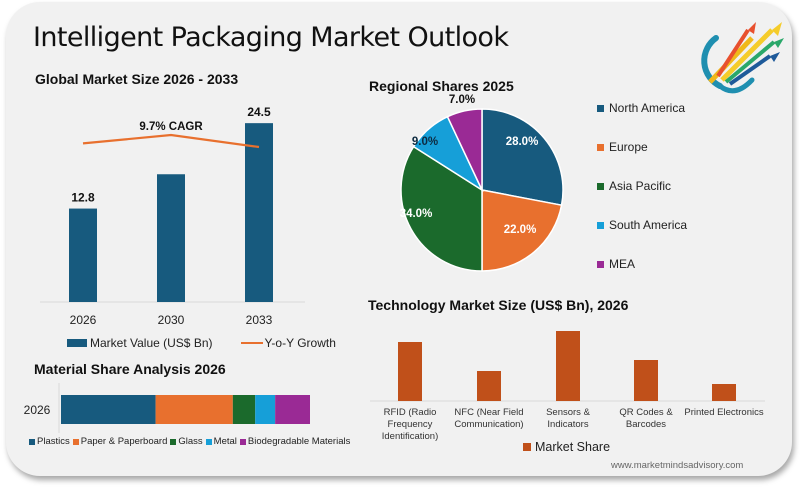 The width and height of the screenshot is (800, 489). I want to click on line-yoy-growth, so click(171, 141).